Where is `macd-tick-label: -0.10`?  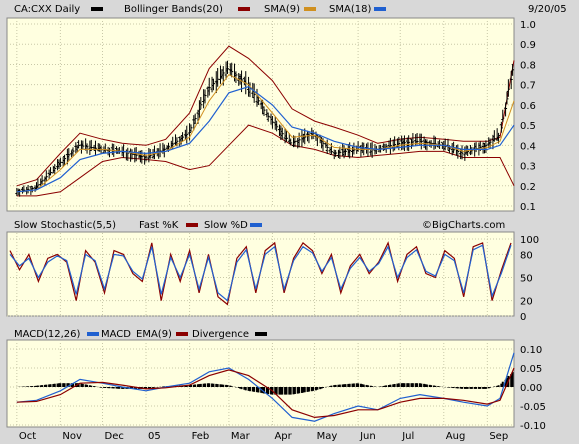 macd-tick-label: -0.10 is located at coordinates (533, 426).